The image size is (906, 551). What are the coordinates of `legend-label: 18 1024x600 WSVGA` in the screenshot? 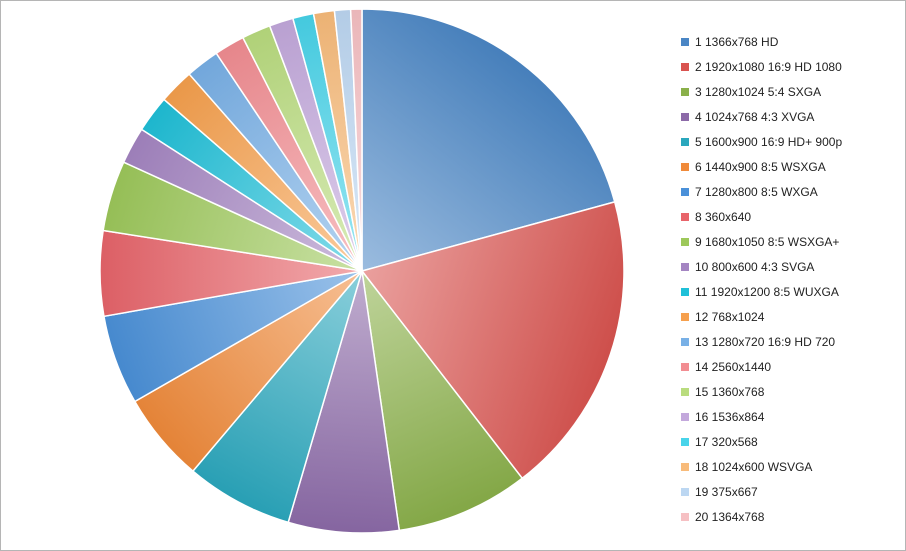 It's located at (754, 466).